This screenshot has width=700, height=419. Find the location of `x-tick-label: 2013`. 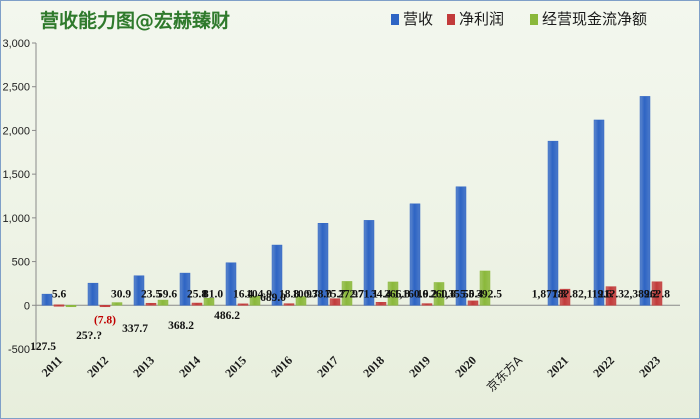

x-tick-label: 2013 is located at coordinates (143, 366).